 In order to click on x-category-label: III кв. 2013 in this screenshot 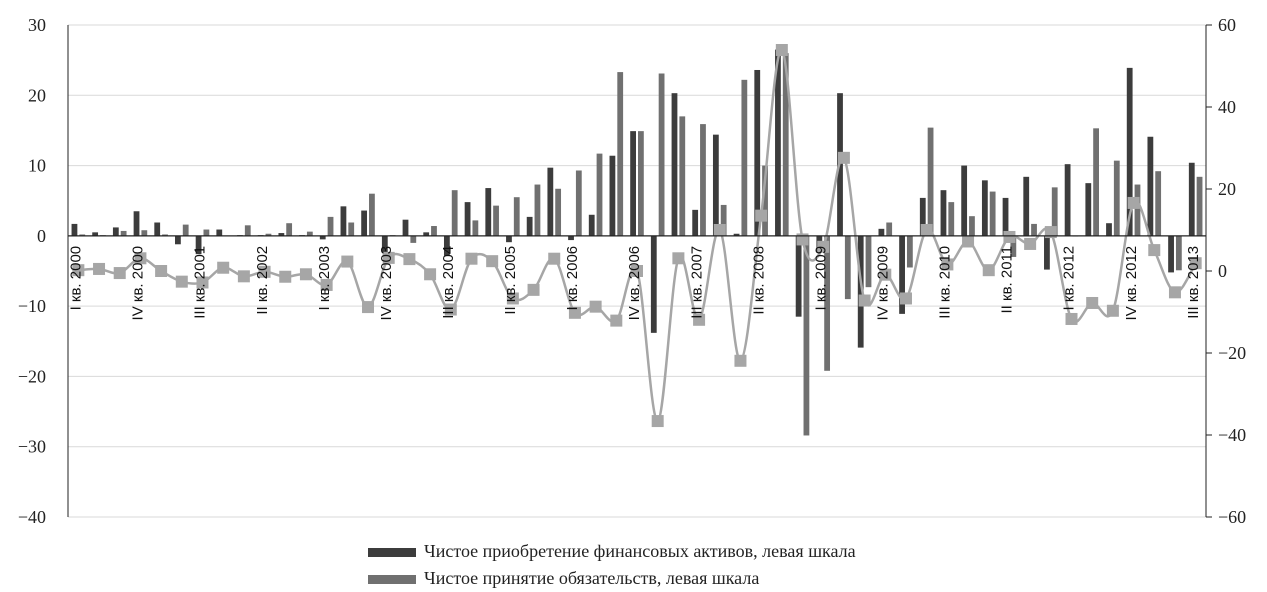, I will do `click(1193, 282)`.